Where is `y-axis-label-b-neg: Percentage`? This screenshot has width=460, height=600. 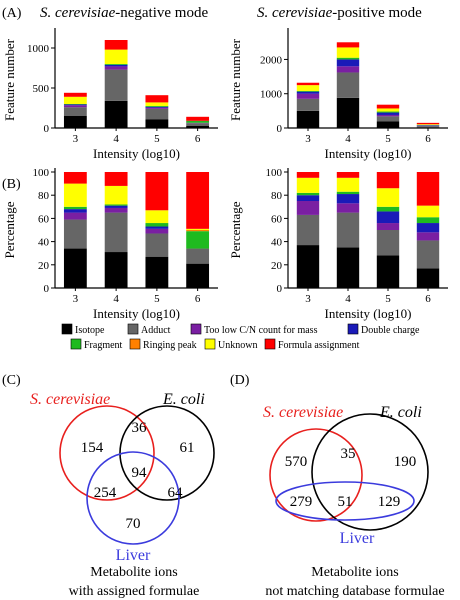 y-axis-label-b-neg: Percentage is located at coordinates (9, 229).